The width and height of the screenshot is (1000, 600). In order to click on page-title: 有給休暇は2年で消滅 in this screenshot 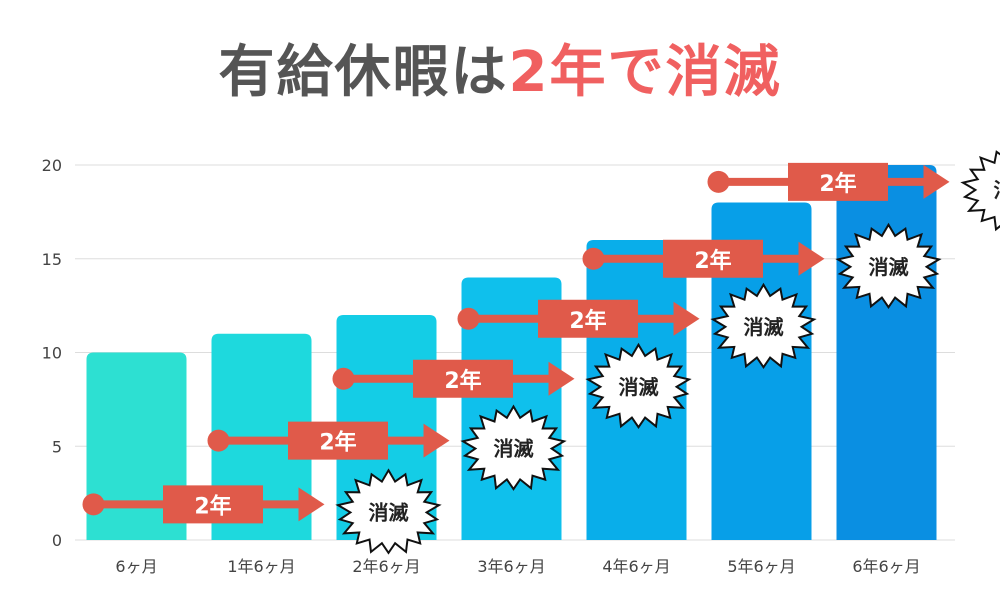, I will do `click(500, 73)`.